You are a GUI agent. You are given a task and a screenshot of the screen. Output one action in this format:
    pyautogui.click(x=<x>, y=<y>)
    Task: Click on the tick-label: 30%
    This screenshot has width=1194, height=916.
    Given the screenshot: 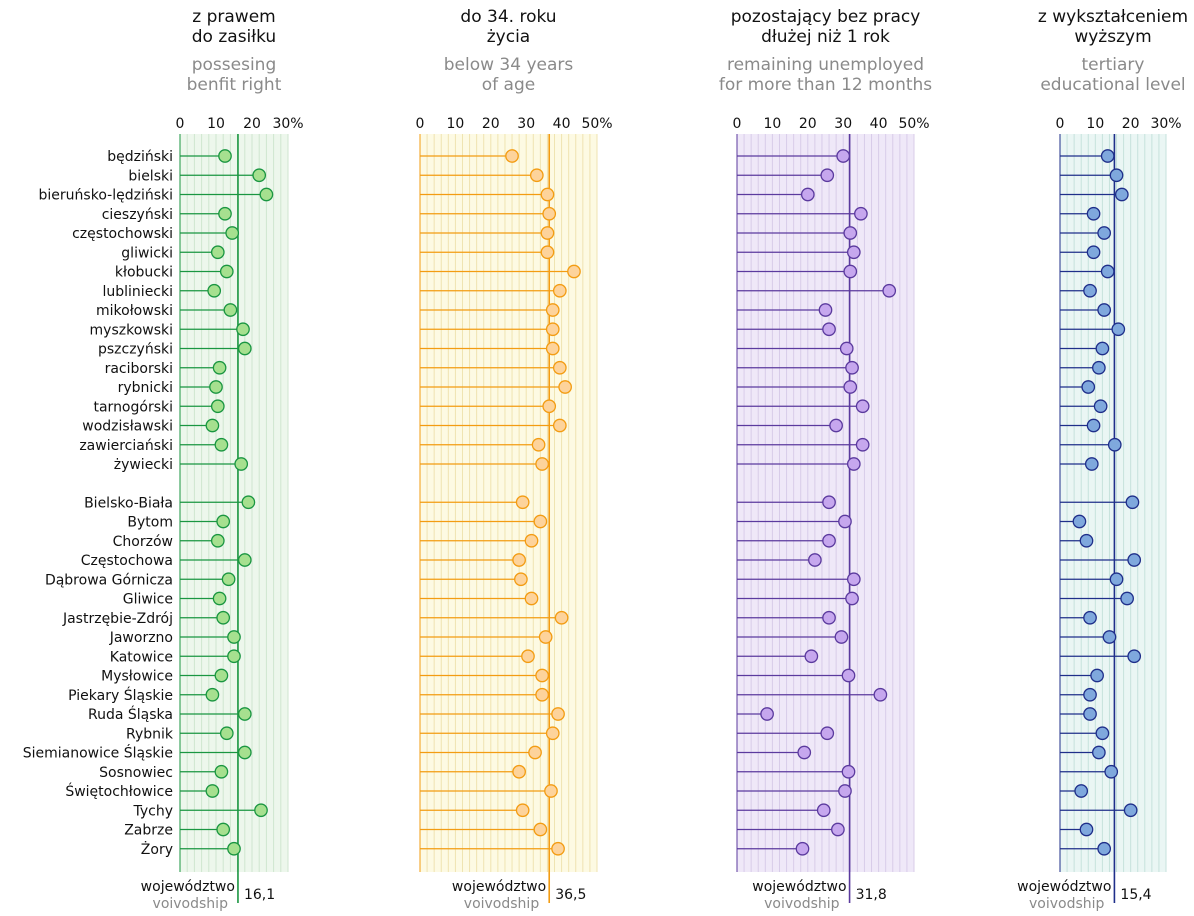 What is the action you would take?
    pyautogui.click(x=287, y=124)
    